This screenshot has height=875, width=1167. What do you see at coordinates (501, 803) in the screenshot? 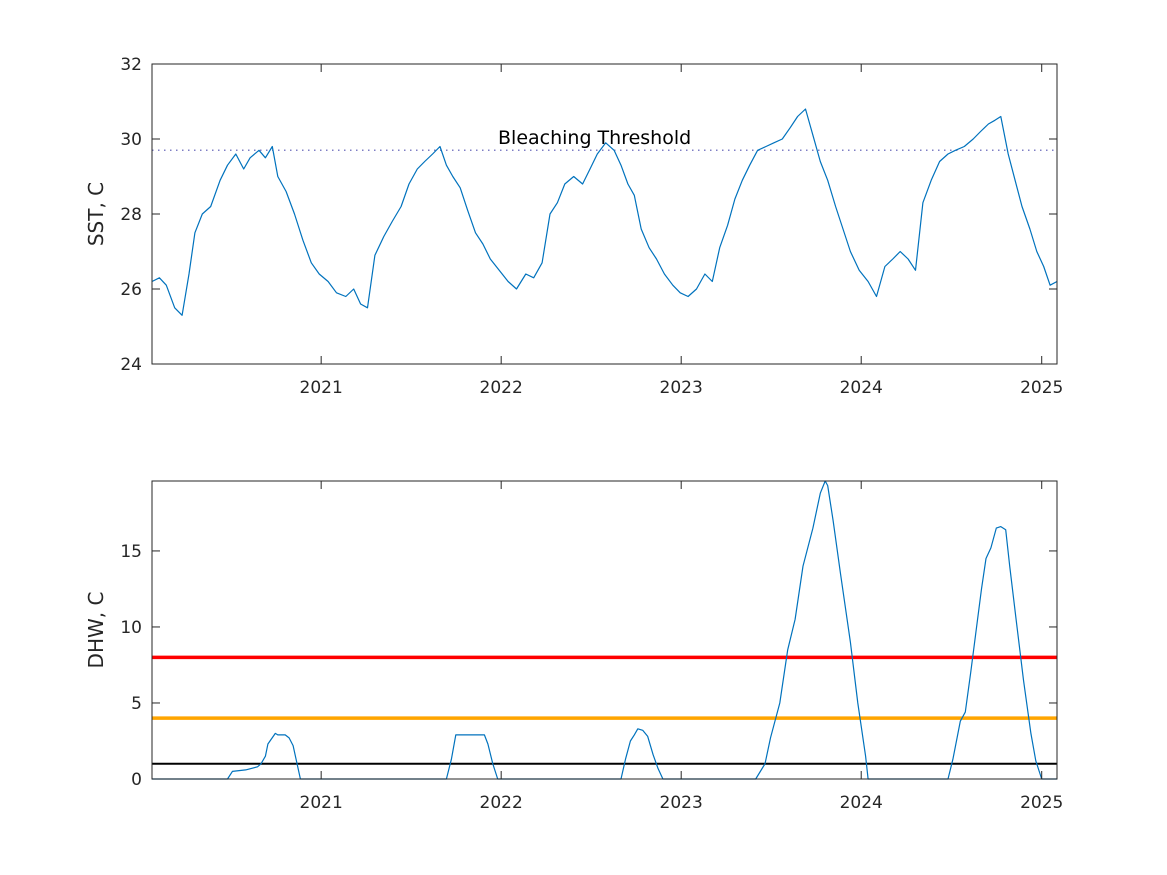
I see `dhw-x-tick-label-2022: 2022` at bounding box center [501, 803].